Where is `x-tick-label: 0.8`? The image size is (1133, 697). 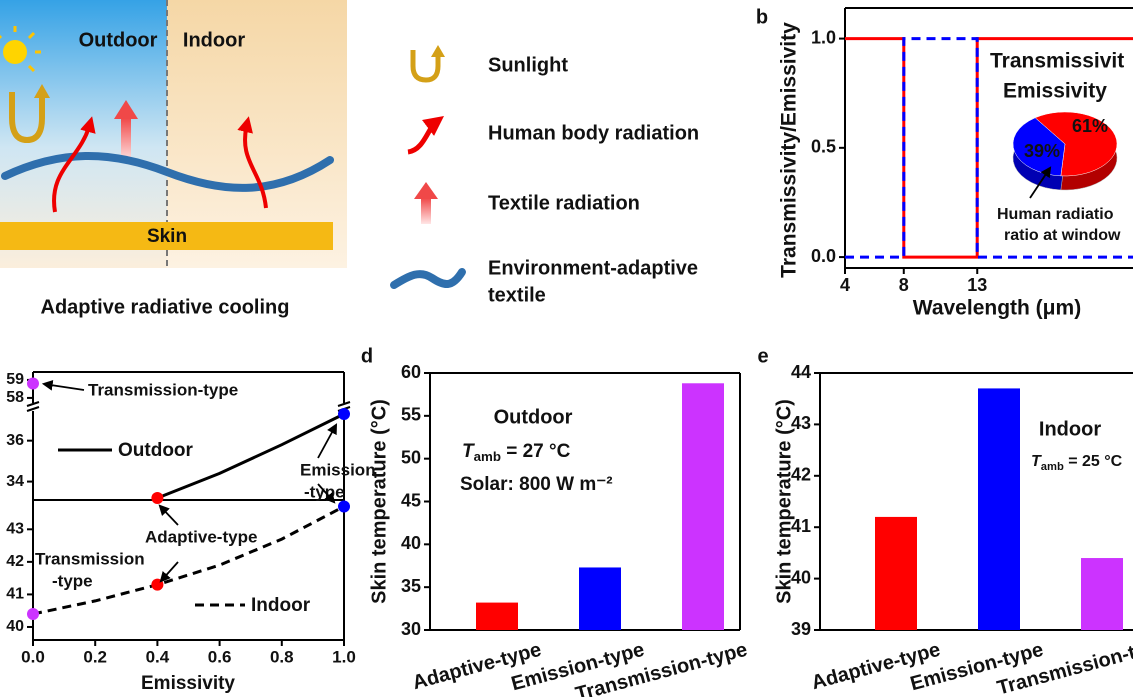
x-tick-label: 0.8 is located at coordinates (282, 656).